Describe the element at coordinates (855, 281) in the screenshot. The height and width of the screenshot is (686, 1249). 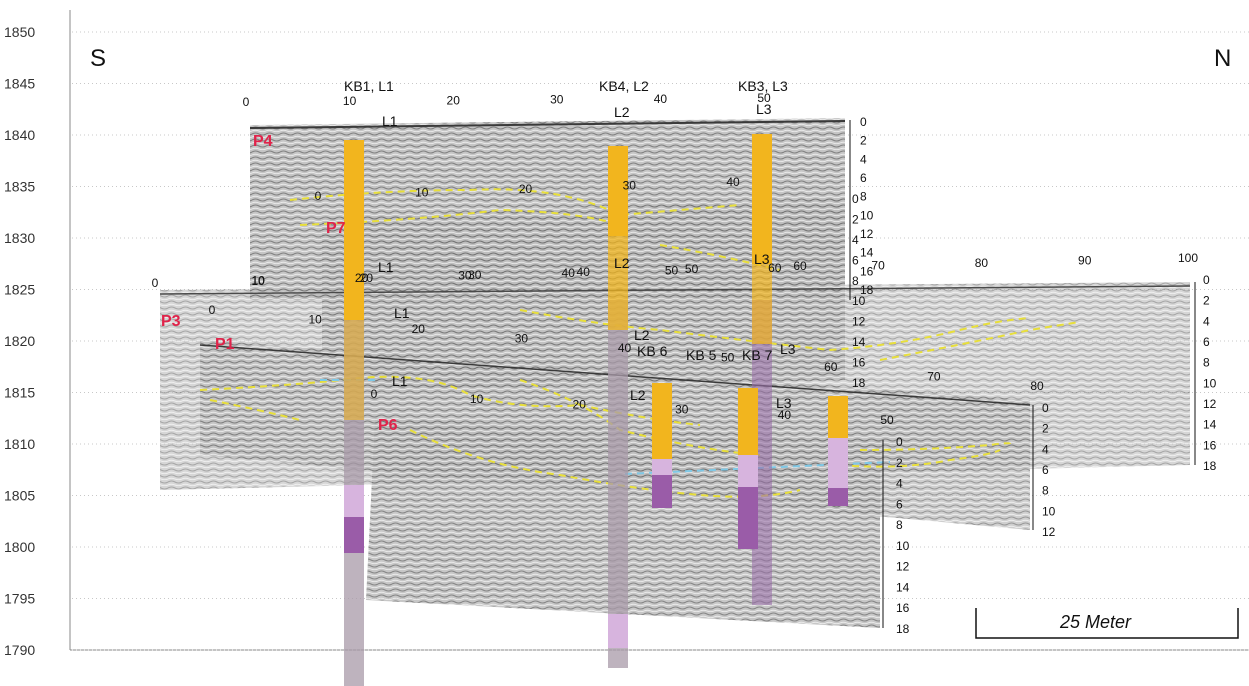
I see `p7-depth-label: 8` at that location.